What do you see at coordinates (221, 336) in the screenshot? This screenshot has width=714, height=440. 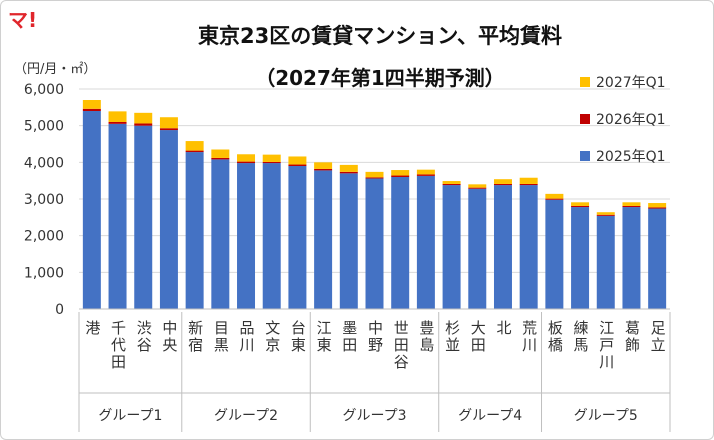 I see `x-tick-label: 目黒` at bounding box center [221, 336].